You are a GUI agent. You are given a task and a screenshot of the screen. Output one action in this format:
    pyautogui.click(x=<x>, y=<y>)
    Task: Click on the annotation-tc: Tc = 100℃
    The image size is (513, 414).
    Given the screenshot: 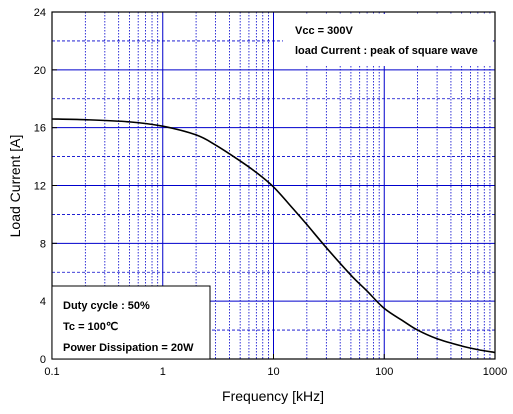 What is the action you would take?
    pyautogui.click(x=90, y=327)
    